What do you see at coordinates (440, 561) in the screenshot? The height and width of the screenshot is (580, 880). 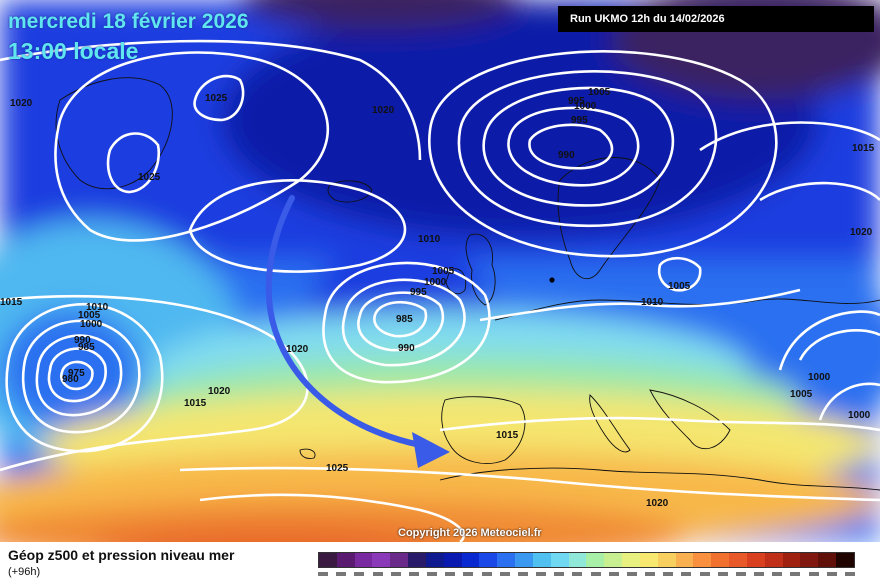 I see `legend-footer: Géop z500 et pression niveau mer (+96h)` at bounding box center [440, 561].